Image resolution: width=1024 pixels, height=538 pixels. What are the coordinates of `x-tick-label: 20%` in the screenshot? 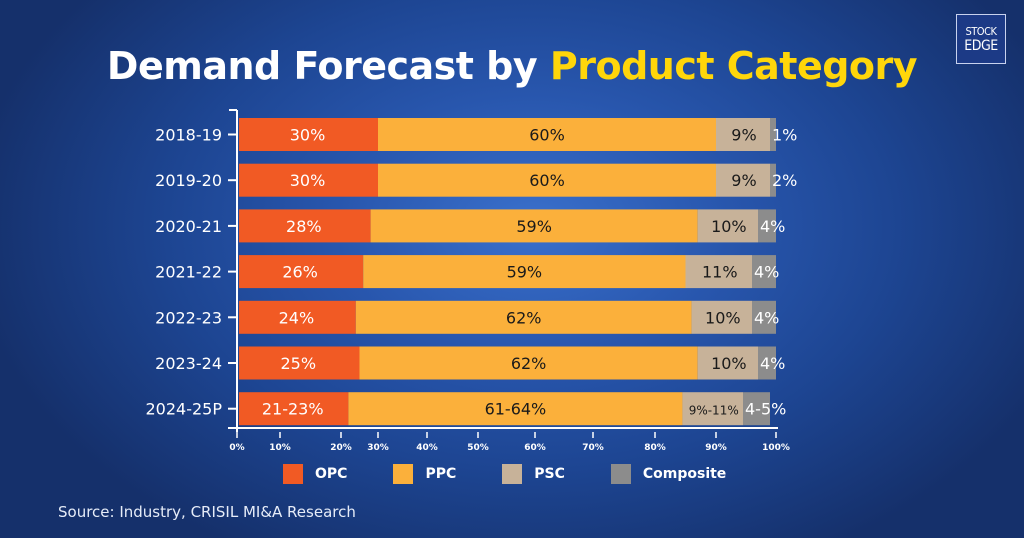 It's located at (341, 448).